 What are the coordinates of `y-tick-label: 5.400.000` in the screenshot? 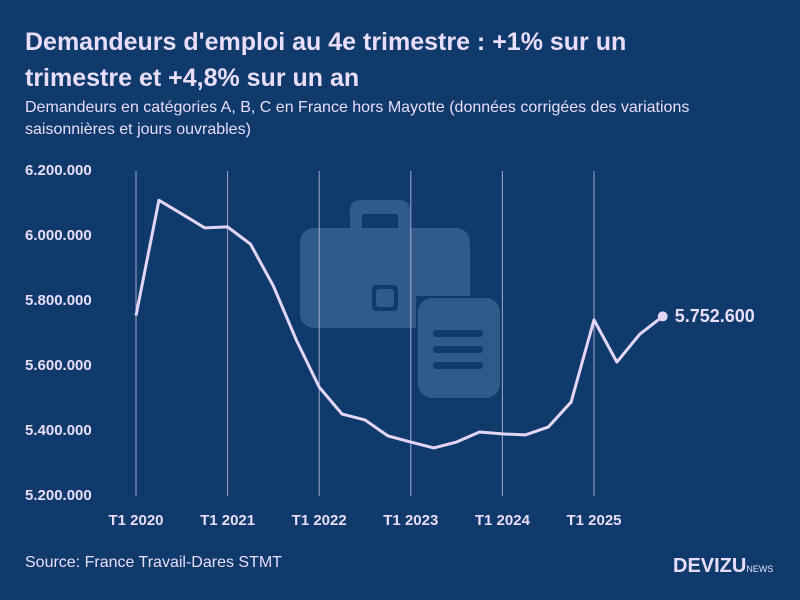 It's located at (58, 430).